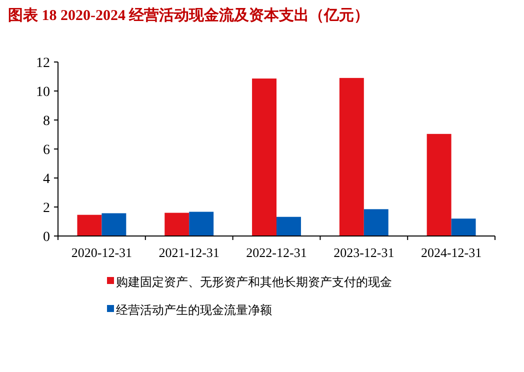 This screenshot has width=524, height=372. What do you see at coordinates (43, 63) in the screenshot?
I see `y-tick-label: 12` at bounding box center [43, 63].